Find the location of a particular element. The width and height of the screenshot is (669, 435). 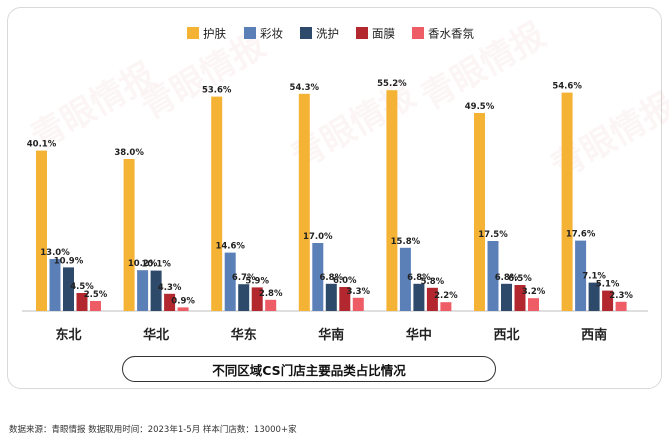

data-label: 49.5% is located at coordinates (480, 107).